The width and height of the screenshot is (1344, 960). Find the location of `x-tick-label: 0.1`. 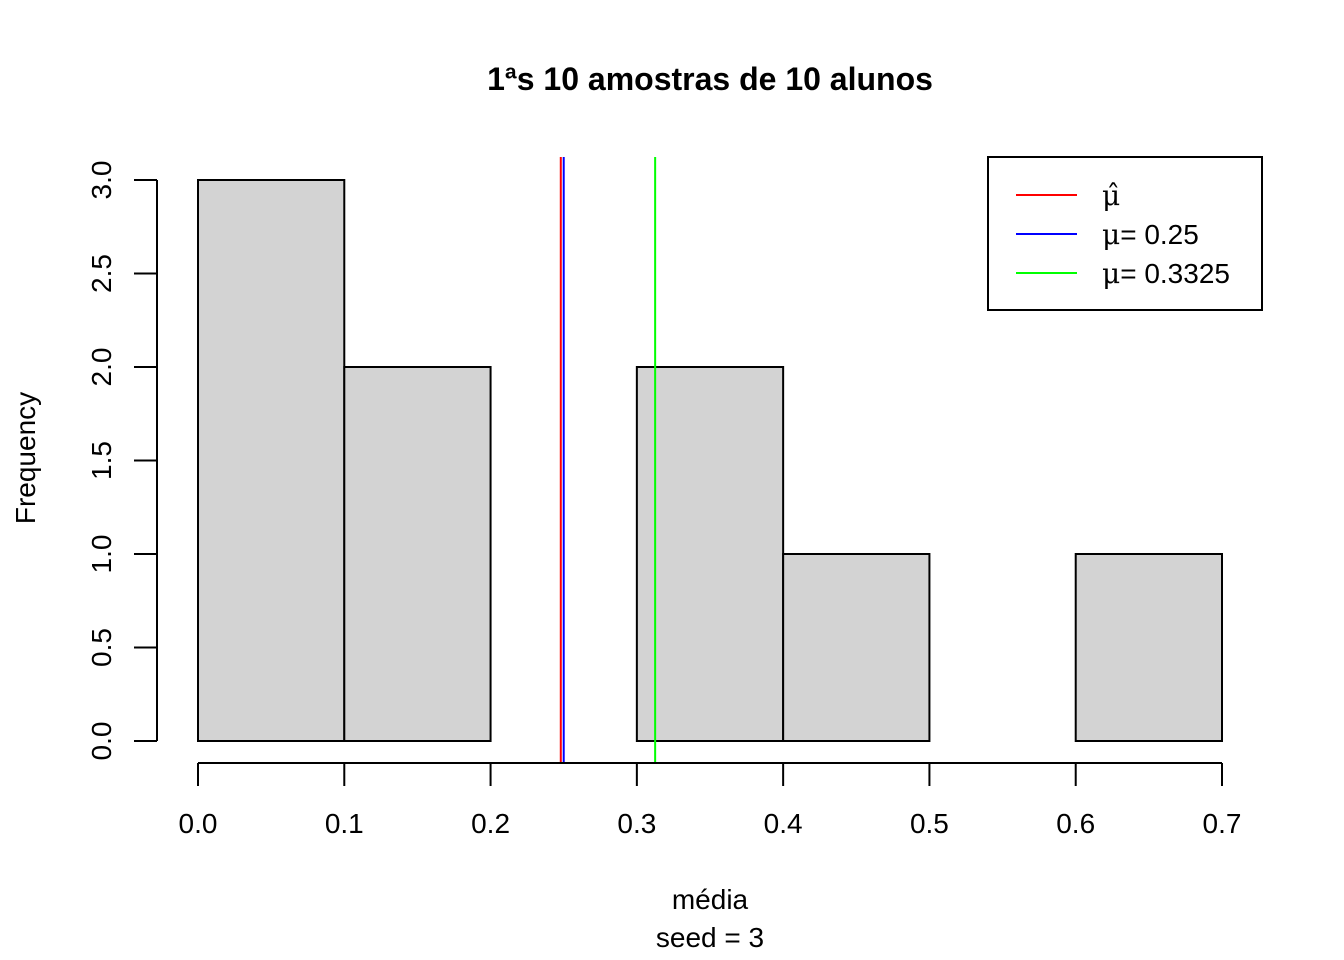

x-tick-label: 0.1 is located at coordinates (344, 823).